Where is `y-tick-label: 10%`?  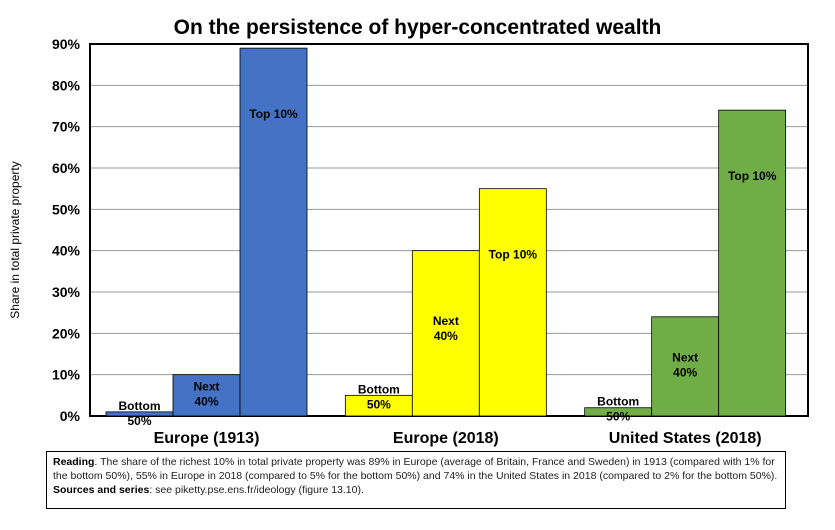 y-tick-label: 10% is located at coordinates (66, 375).